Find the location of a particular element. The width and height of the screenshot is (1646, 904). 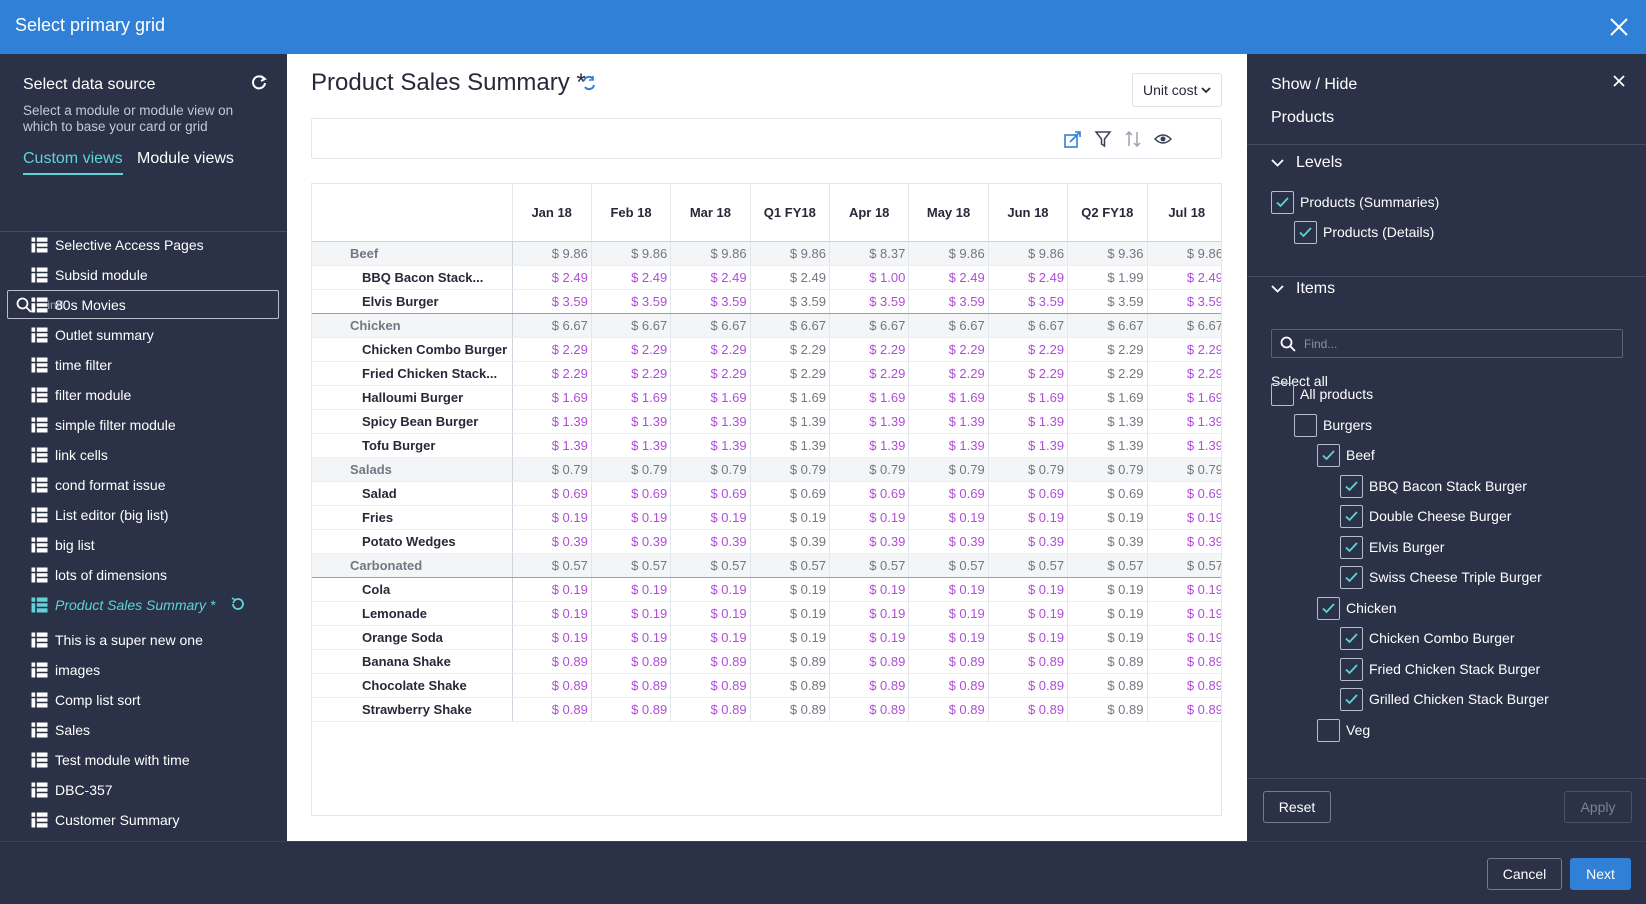

next-button: Next is located at coordinates (1600, 874).